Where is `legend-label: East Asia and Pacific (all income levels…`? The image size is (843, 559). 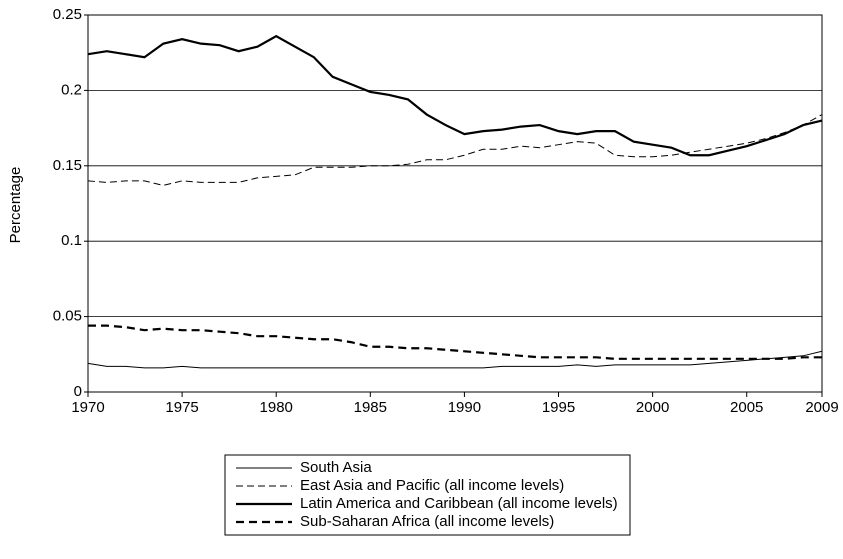
legend-label: East Asia and Pacific (all income levels… is located at coordinates (432, 485).